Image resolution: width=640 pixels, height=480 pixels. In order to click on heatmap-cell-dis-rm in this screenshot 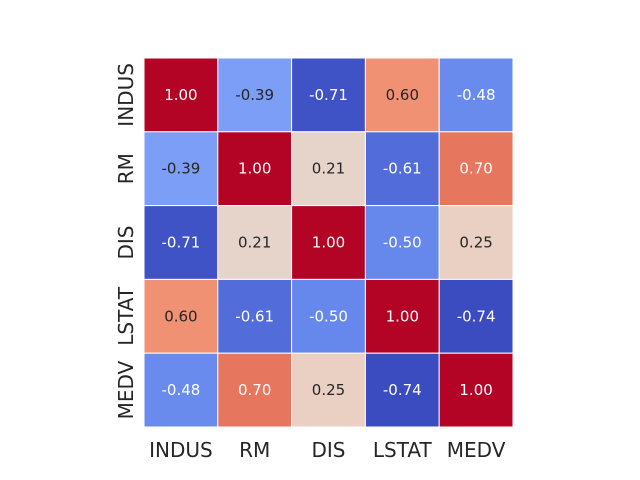, I will do `click(255, 242)`.